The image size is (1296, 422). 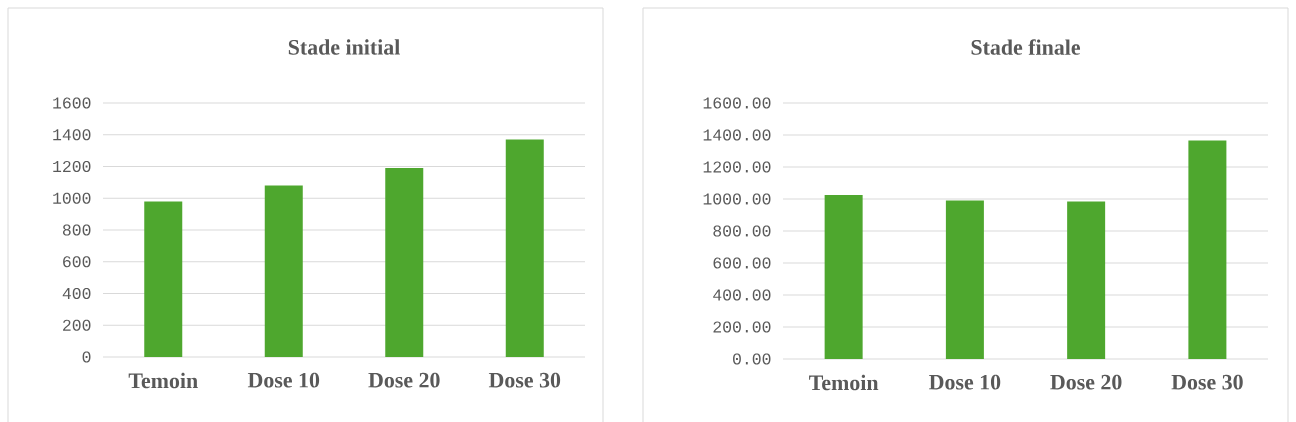 What do you see at coordinates (77, 325) in the screenshot?
I see `y-tick-label: 200` at bounding box center [77, 325].